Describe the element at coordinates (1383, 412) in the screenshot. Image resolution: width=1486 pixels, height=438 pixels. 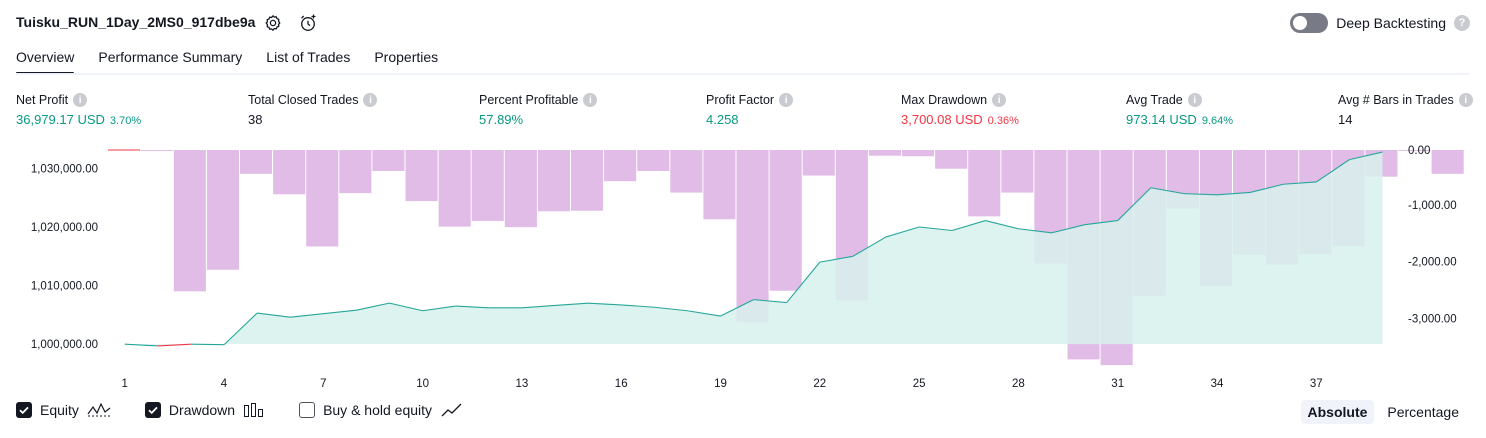
I see `display-mode-switch: Absolute Percentage` at that location.